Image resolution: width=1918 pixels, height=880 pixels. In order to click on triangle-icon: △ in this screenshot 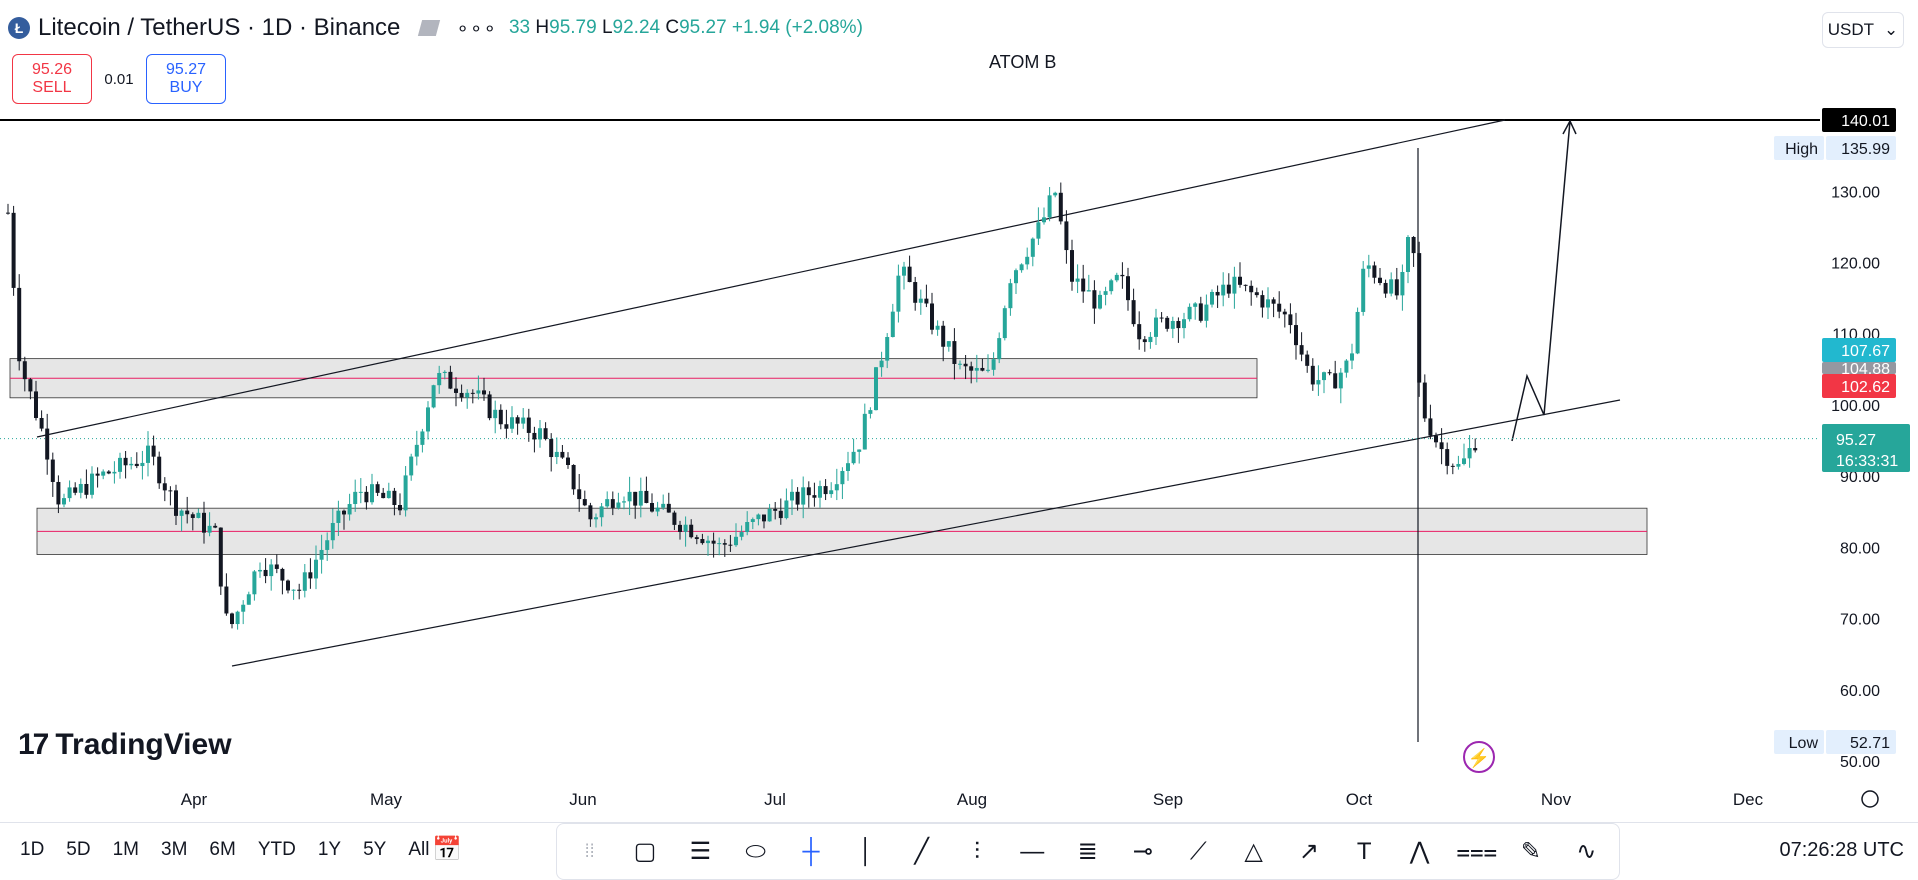, I will do `click(1253, 851)`.